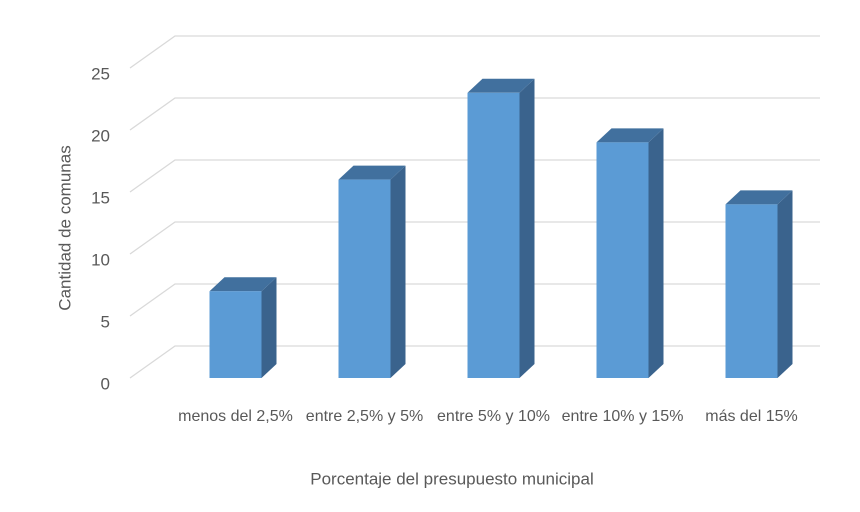 The width and height of the screenshot is (860, 512). Describe the element at coordinates (100, 259) in the screenshot. I see `y-tick-label: 10` at that location.